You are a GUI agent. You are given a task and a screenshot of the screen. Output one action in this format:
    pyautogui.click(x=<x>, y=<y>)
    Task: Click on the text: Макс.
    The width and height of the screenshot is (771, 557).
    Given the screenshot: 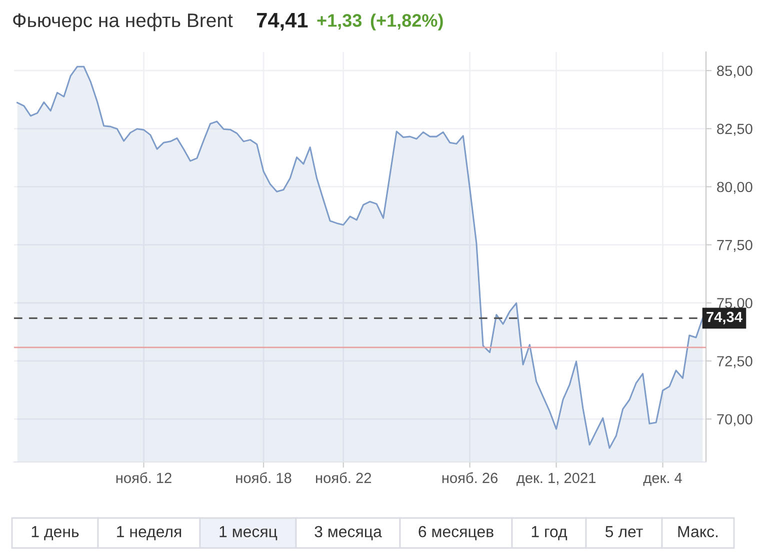 What is the action you would take?
    pyautogui.click(x=698, y=532)
    